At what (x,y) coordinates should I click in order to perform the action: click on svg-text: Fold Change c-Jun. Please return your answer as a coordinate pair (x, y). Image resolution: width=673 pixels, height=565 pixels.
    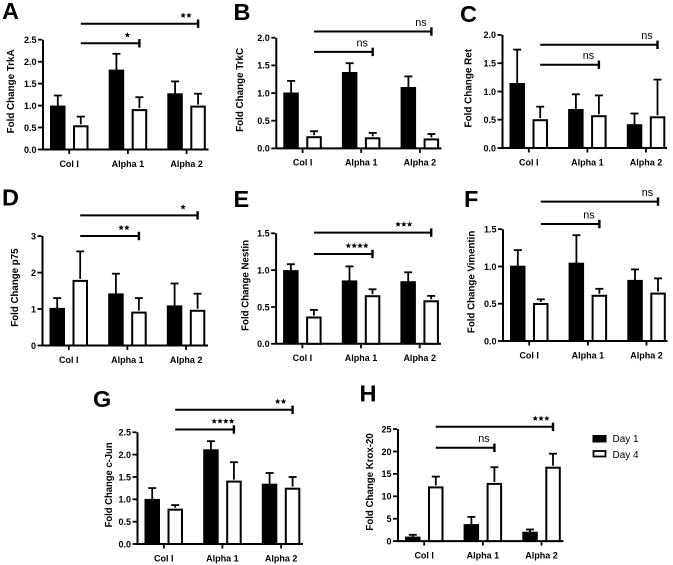
    Looking at the image, I should click on (109, 484).